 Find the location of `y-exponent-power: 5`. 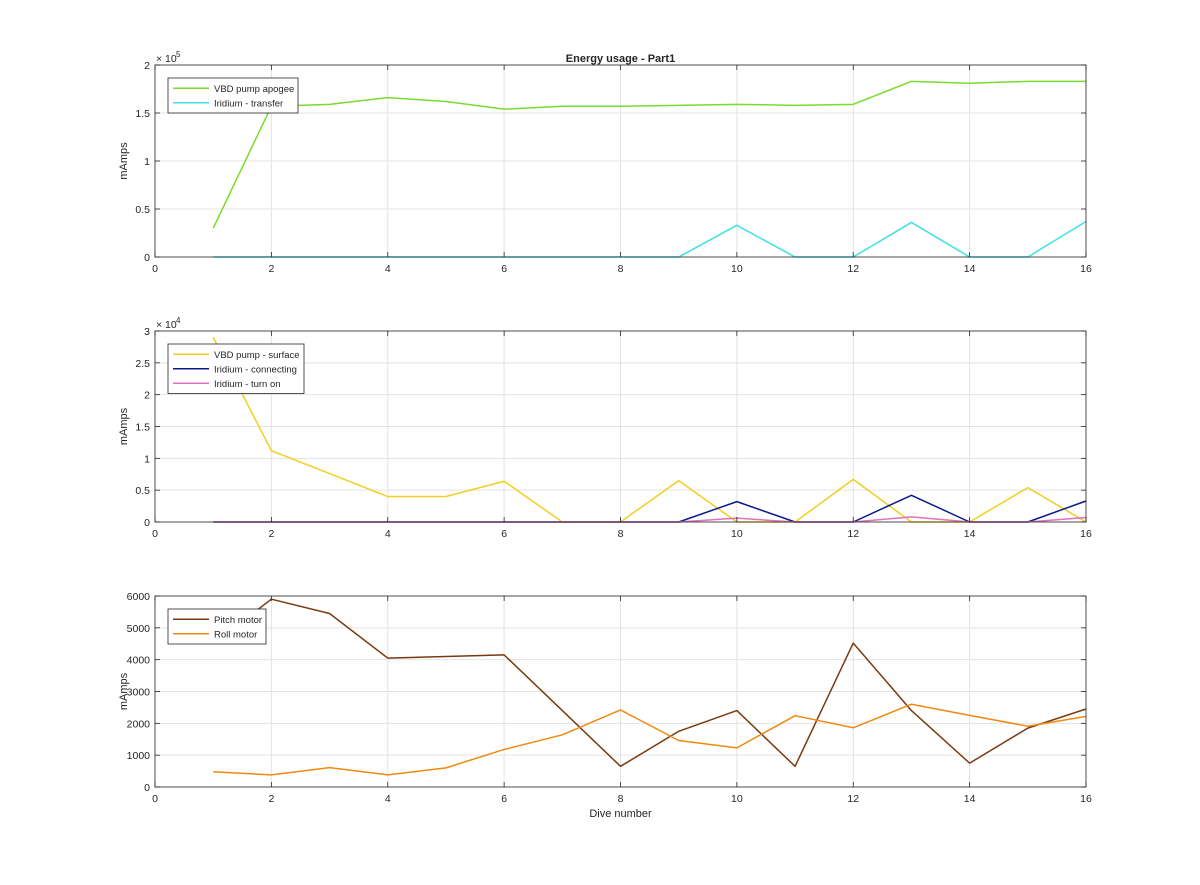

y-exponent-power: 5 is located at coordinates (178, 54).